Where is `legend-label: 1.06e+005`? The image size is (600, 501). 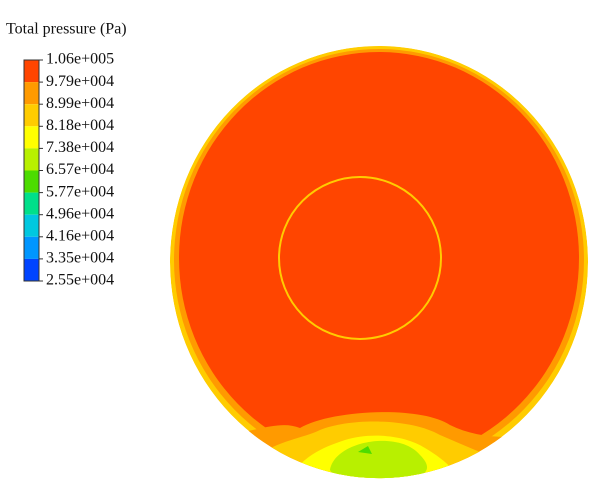
legend-label: 1.06e+005 is located at coordinates (80, 59).